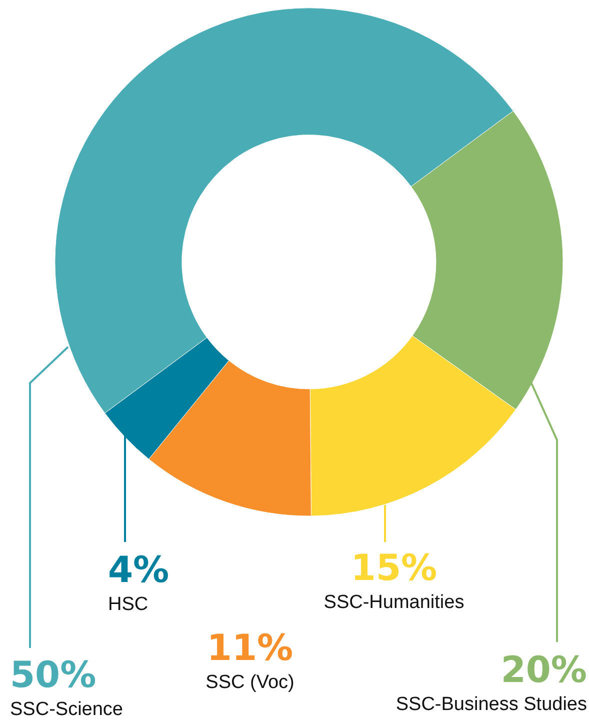 The width and height of the screenshot is (589, 723). What do you see at coordinates (543, 670) in the screenshot?
I see `data-label: 20%` at bounding box center [543, 670].